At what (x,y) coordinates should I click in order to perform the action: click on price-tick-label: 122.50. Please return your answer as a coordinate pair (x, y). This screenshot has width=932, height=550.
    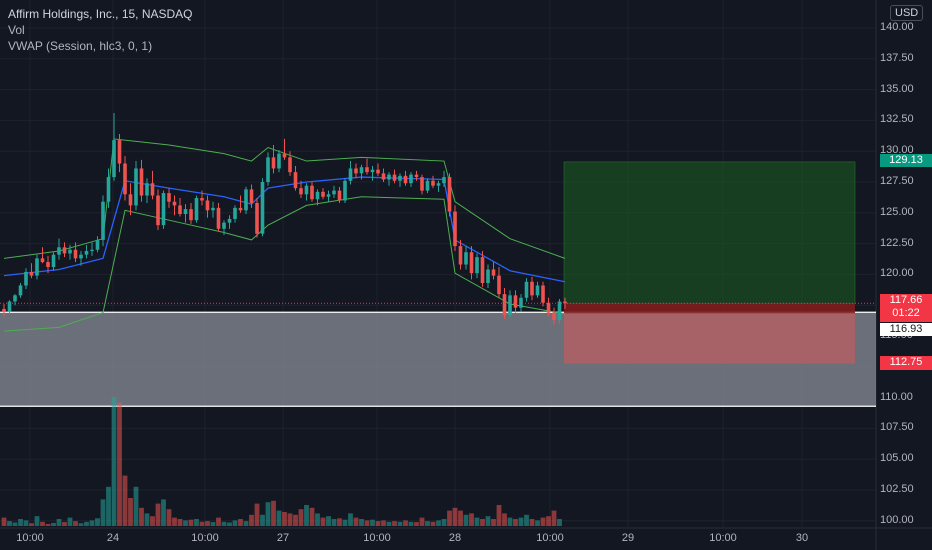
    Looking at the image, I should click on (897, 242).